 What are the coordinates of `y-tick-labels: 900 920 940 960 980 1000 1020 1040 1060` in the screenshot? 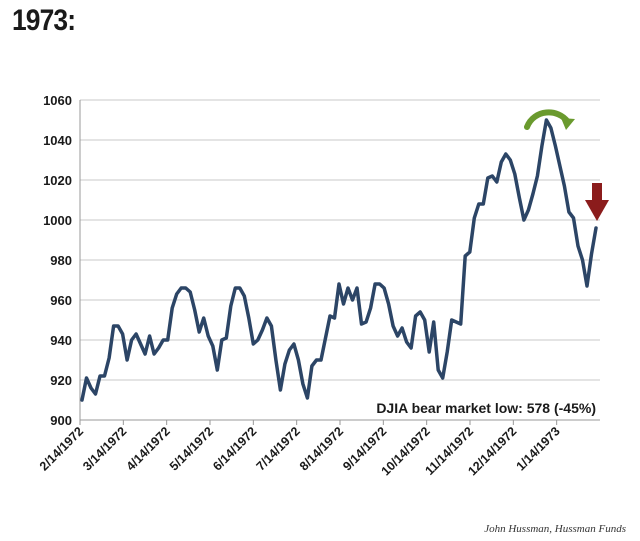 It's located at (57, 260).